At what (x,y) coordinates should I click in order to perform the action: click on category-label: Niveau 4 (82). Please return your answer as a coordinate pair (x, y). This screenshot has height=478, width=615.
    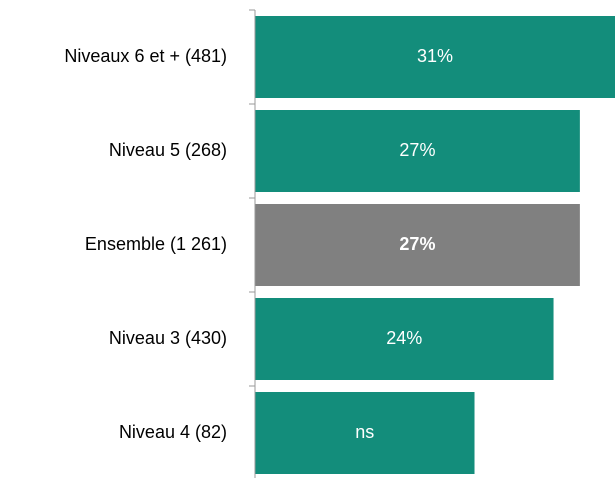
    Looking at the image, I should click on (173, 432).